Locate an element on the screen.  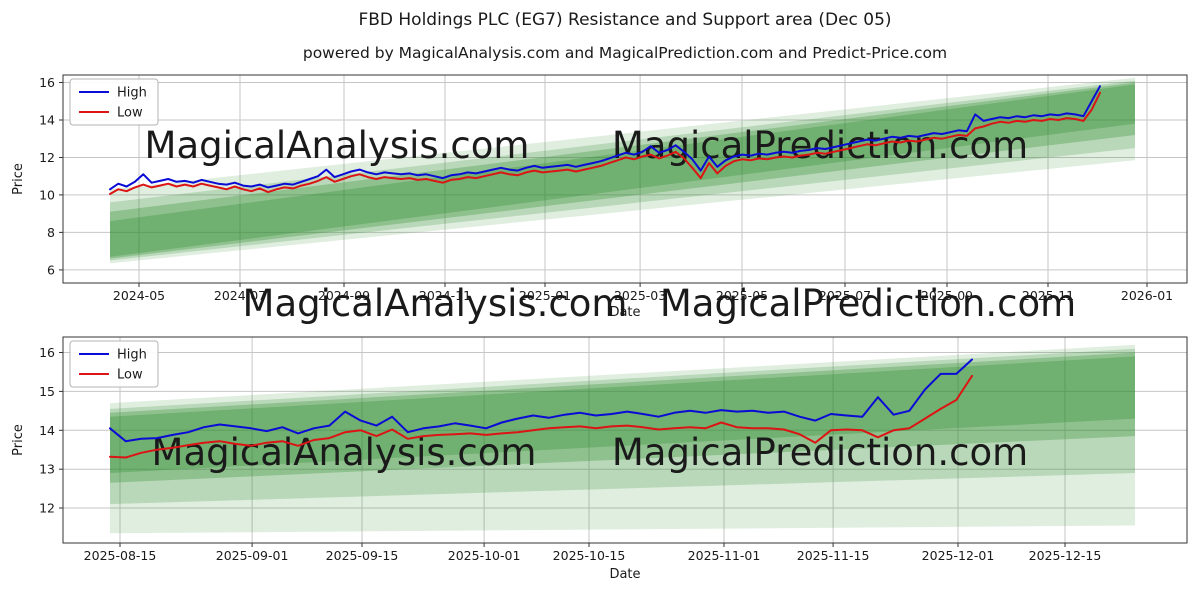
x-tick-label: 2024-09 is located at coordinates (344, 295).